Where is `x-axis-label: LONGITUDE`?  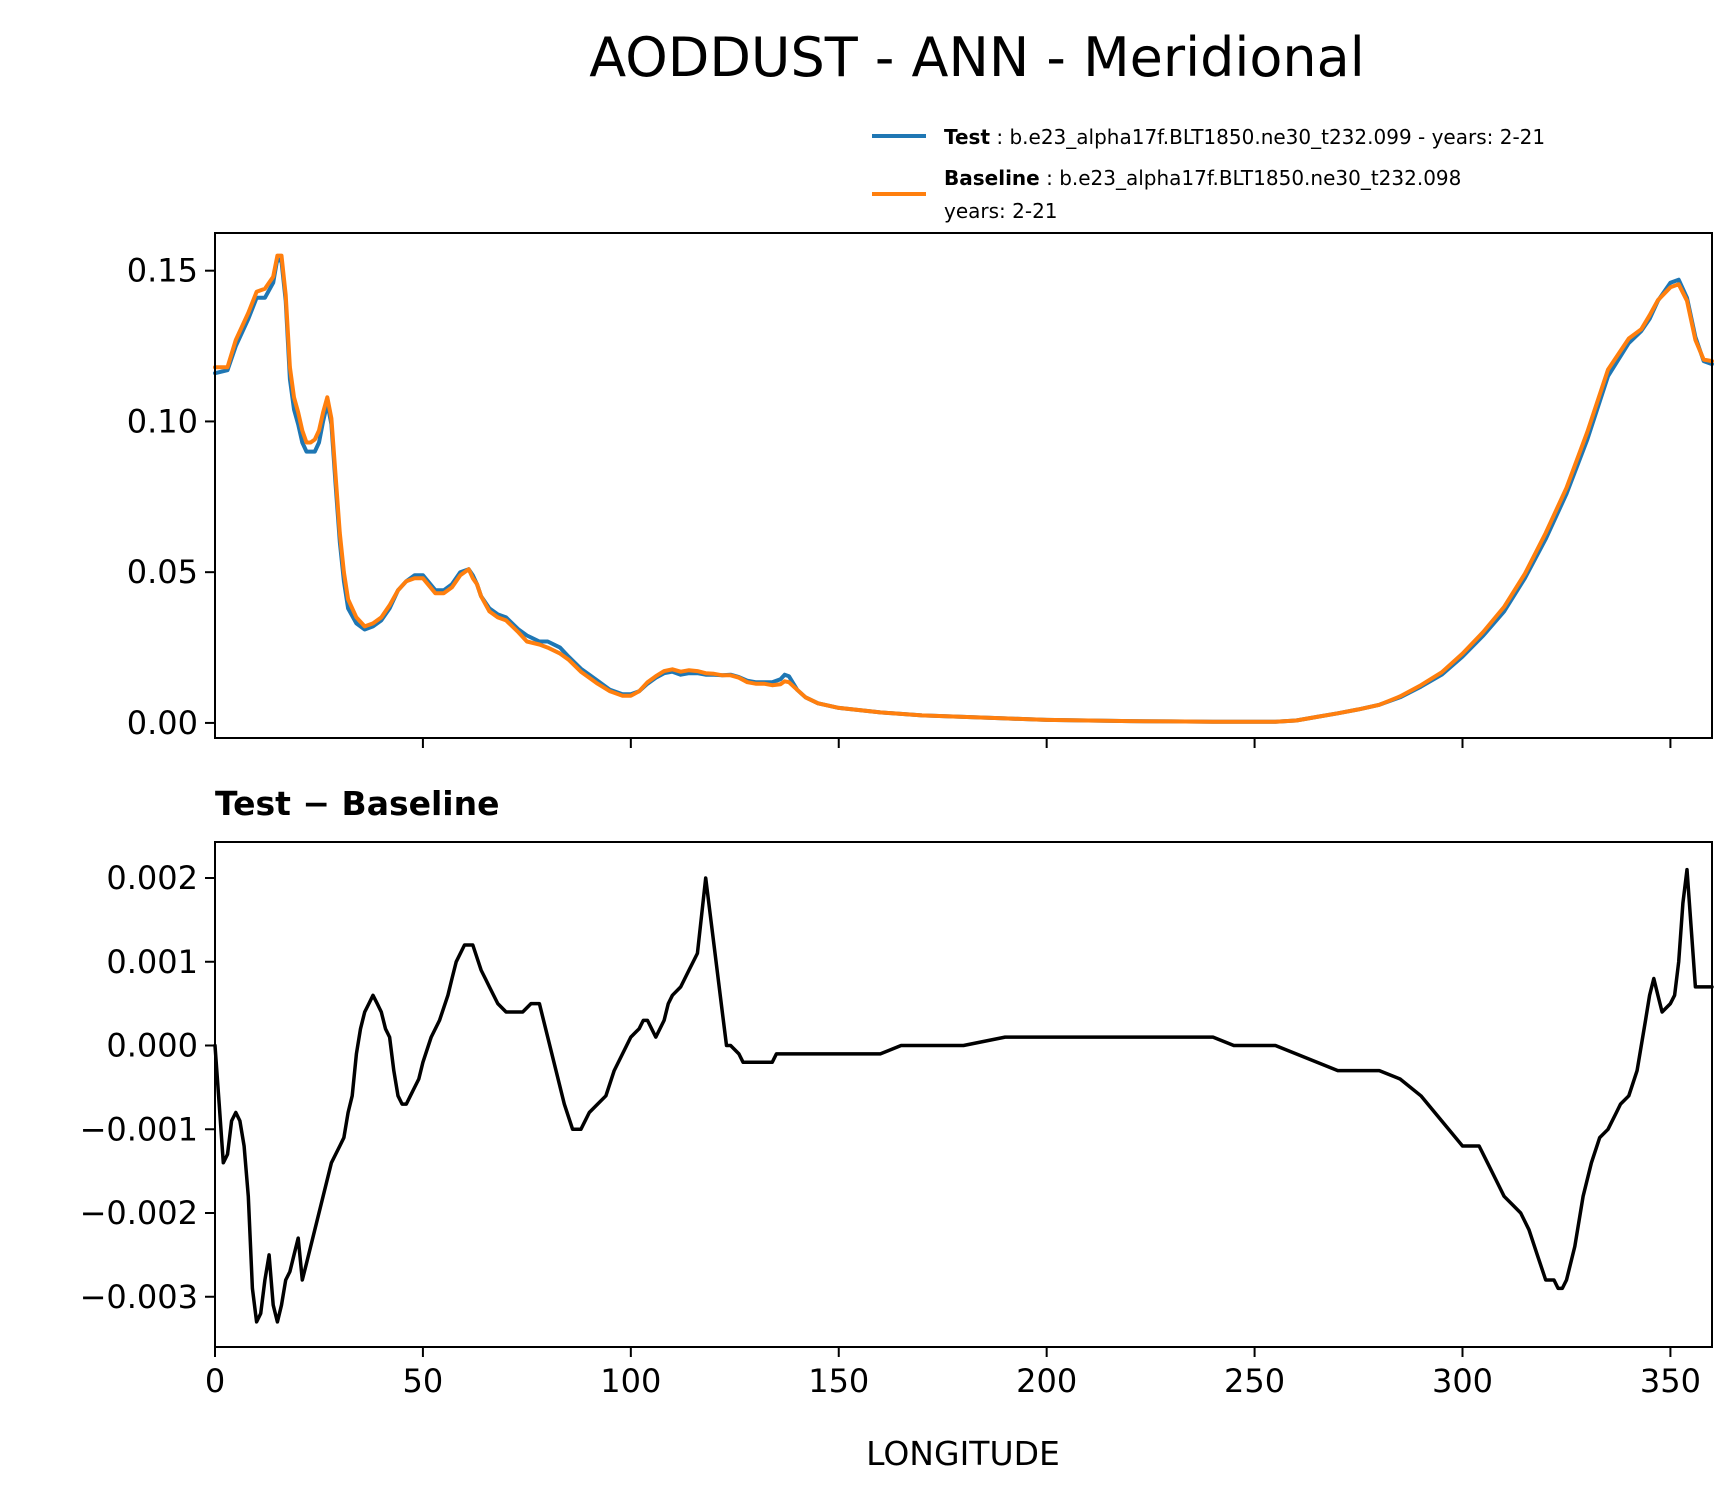
x-axis-label: LONGITUDE is located at coordinates (963, 1453).